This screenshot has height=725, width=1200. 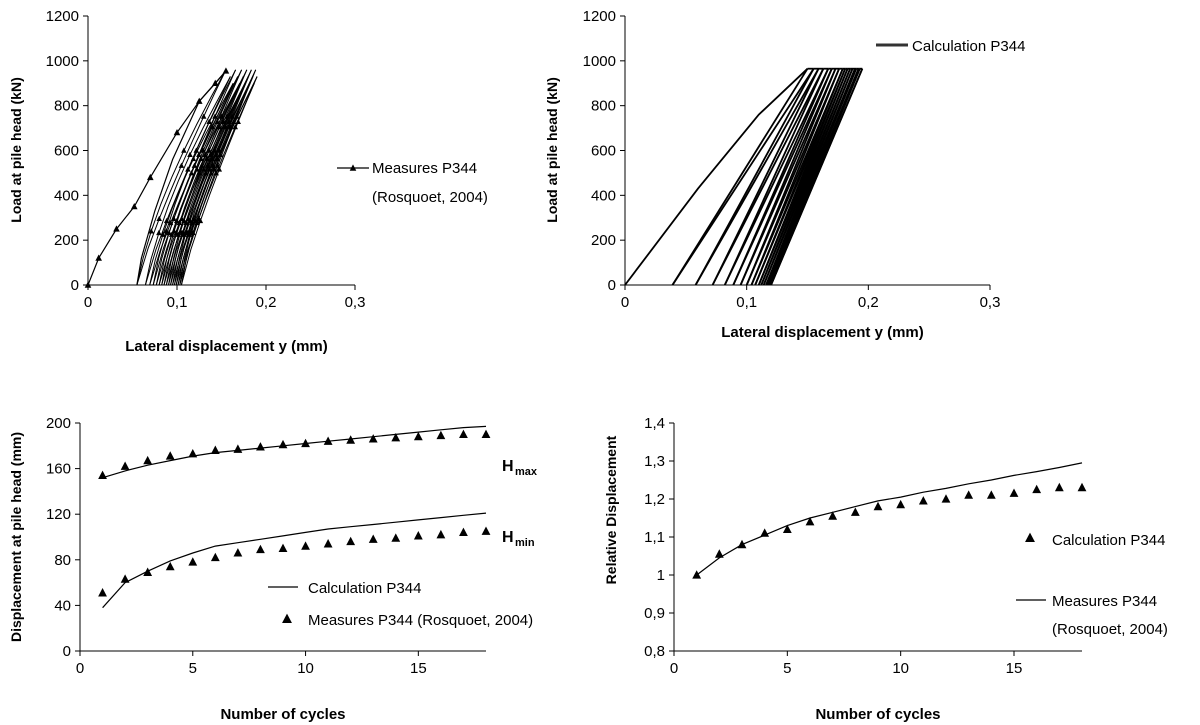 What do you see at coordinates (412, 183) in the screenshot?
I see `legend: Measures P344 (Rosquoet, 2004)` at bounding box center [412, 183].